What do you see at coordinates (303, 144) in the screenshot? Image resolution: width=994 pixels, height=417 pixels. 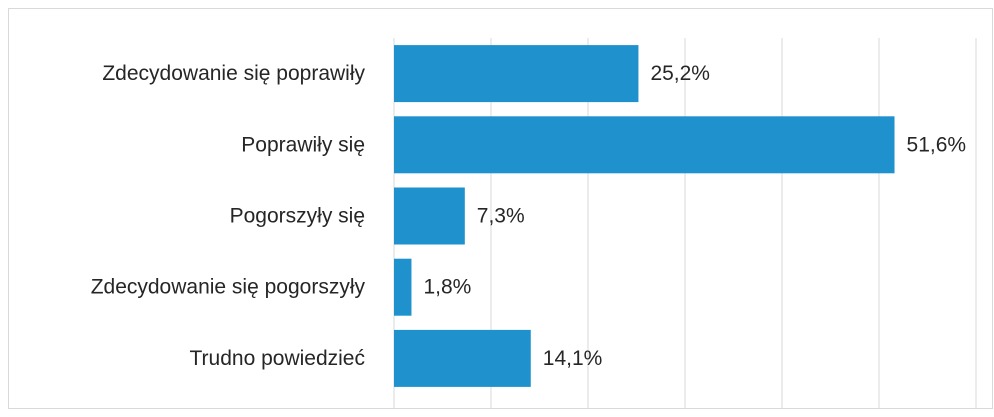 I see `y-tick-label: Poprawiły się` at bounding box center [303, 144].